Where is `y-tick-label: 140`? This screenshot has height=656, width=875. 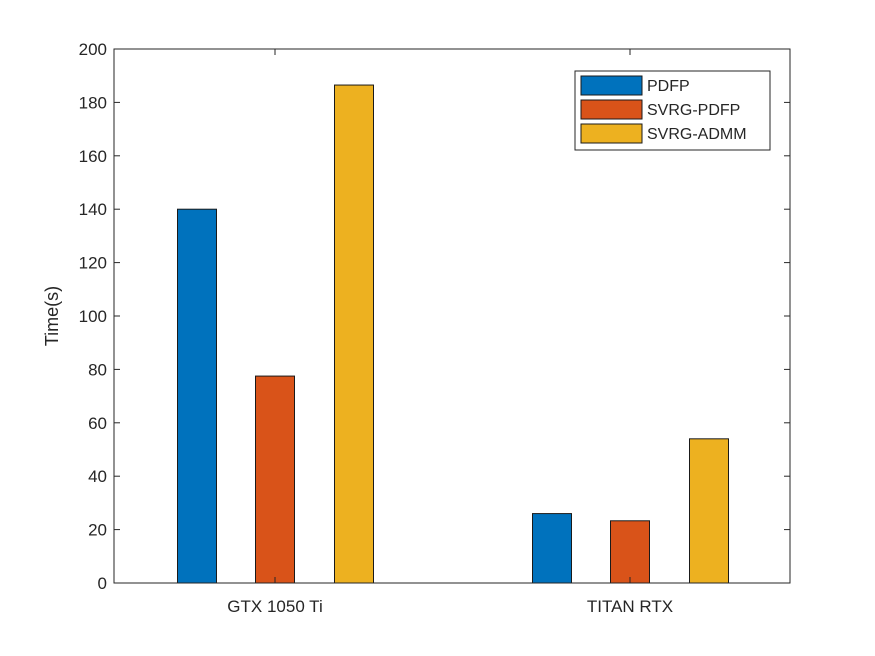 y-tick-label: 140 is located at coordinates (93, 209).